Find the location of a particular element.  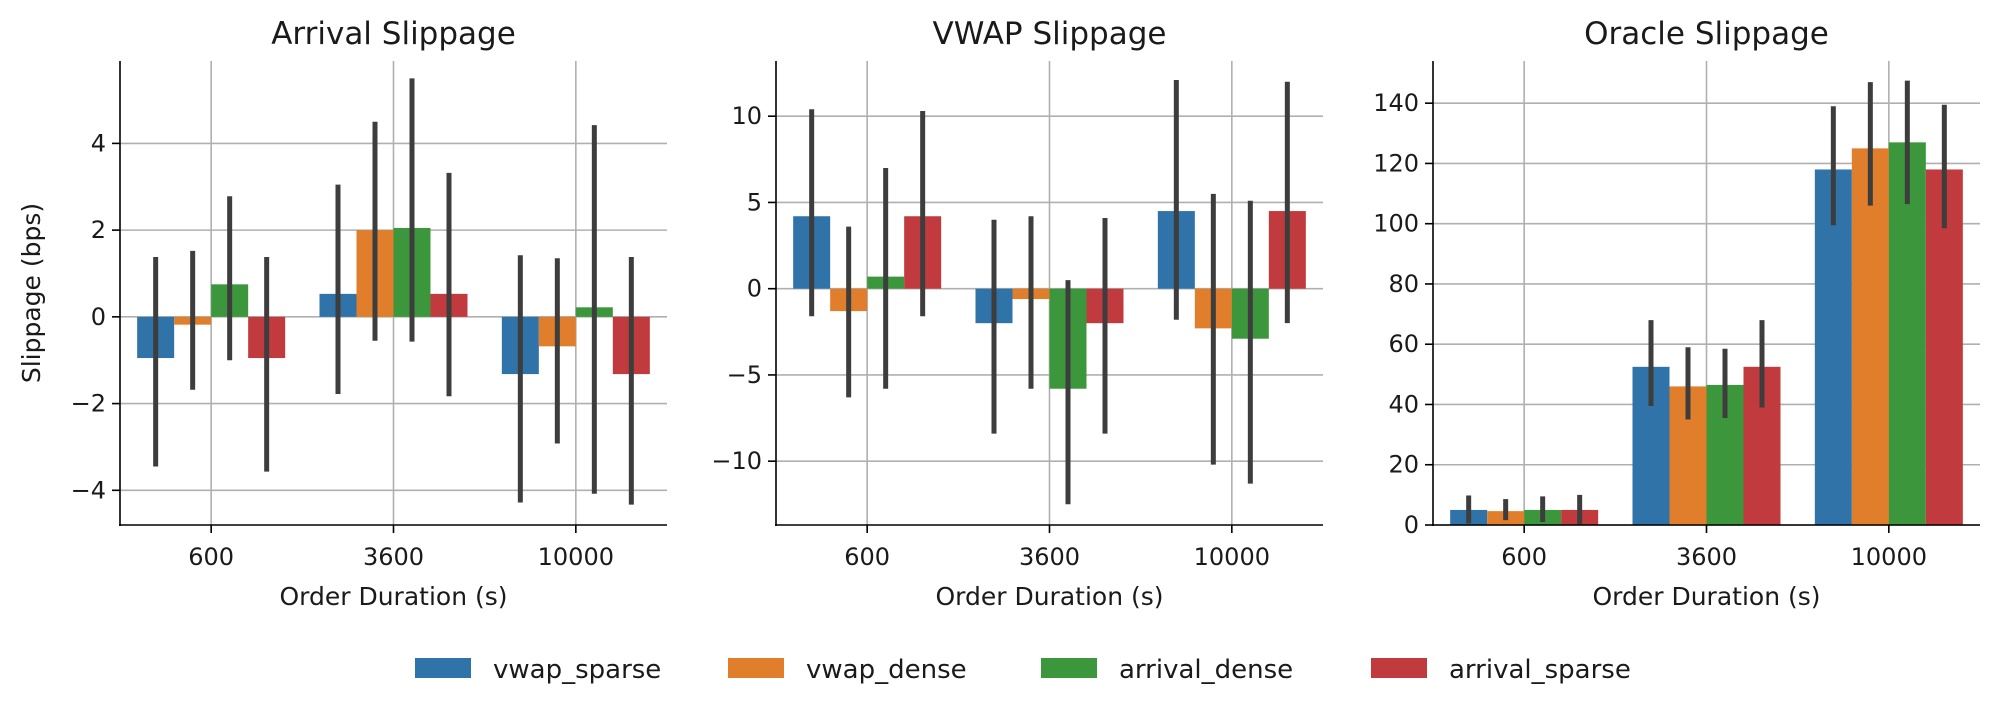

legend-item-vwap_sparse: vwap_sparse is located at coordinates (538, 670).